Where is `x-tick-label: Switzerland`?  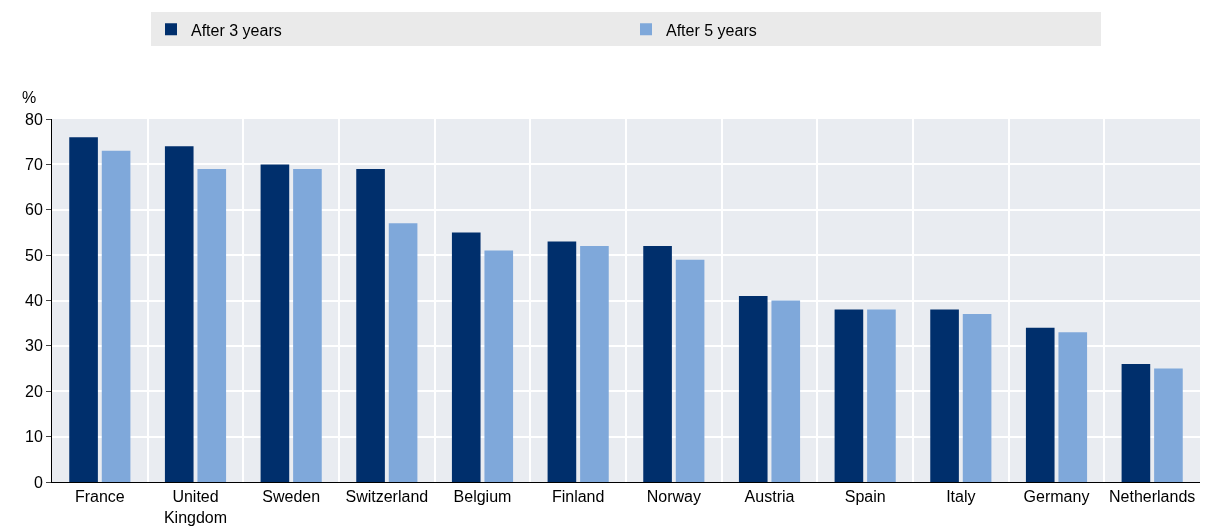 x-tick-label: Switzerland is located at coordinates (387, 497).